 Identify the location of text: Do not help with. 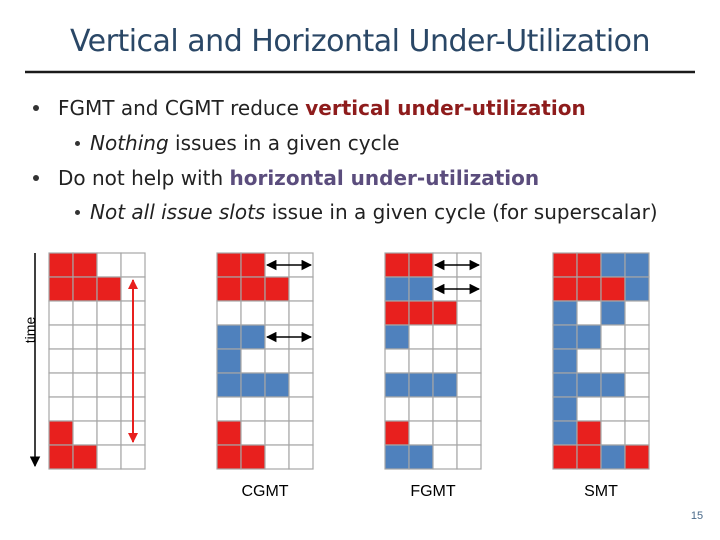
(144, 178).